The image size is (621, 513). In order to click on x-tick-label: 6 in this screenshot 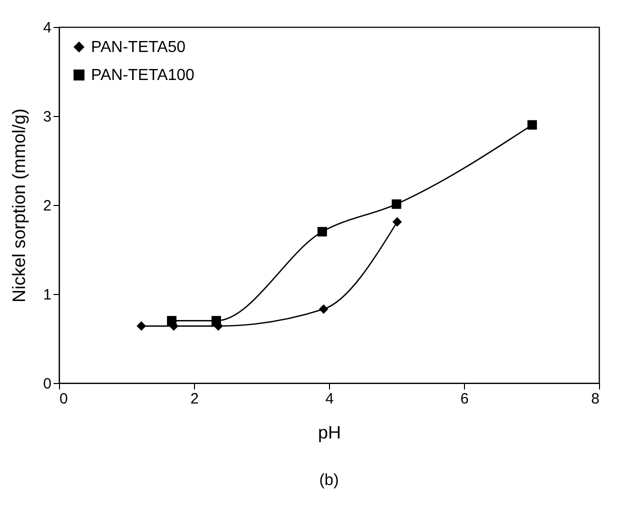, I will do `click(464, 399)`.